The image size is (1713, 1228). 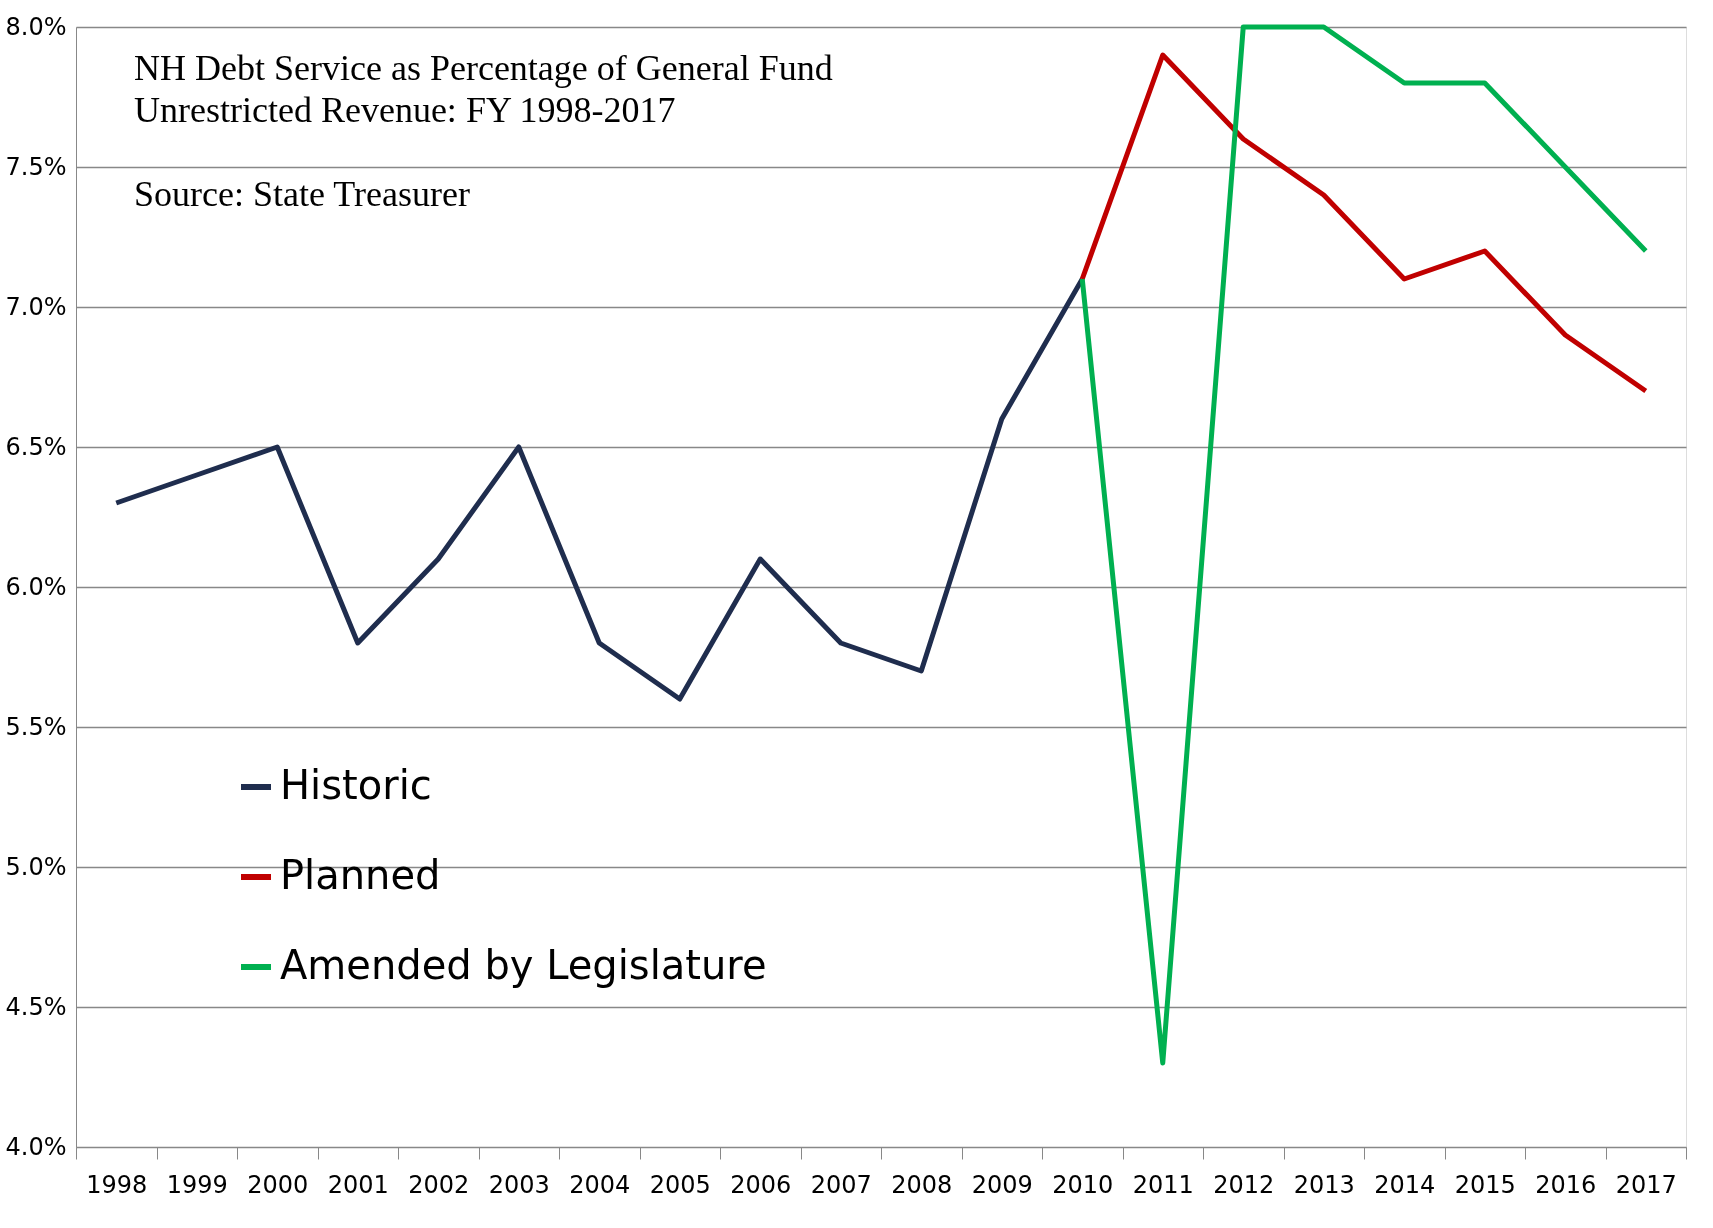 What do you see at coordinates (1405, 1184) in the screenshot?
I see `x-tick-label: 2014` at bounding box center [1405, 1184].